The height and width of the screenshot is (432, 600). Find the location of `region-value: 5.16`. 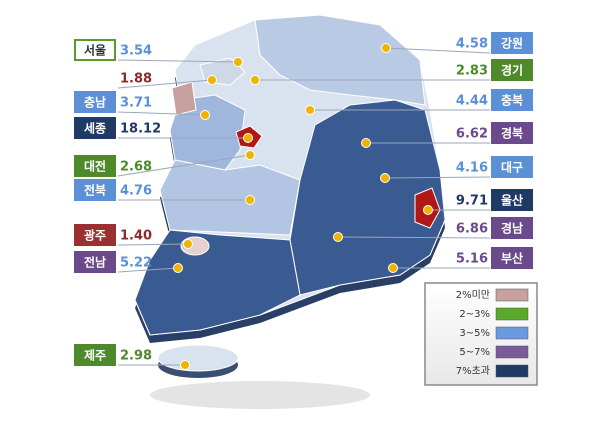

region-value: 5.16 is located at coordinates (472, 259).